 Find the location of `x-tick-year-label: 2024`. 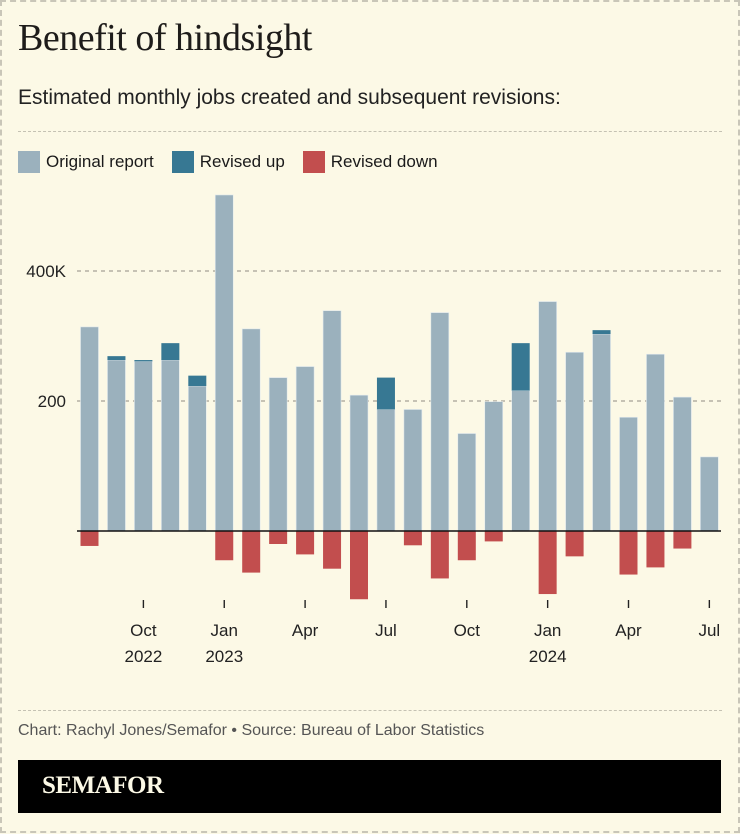

x-tick-year-label: 2024 is located at coordinates (548, 656).